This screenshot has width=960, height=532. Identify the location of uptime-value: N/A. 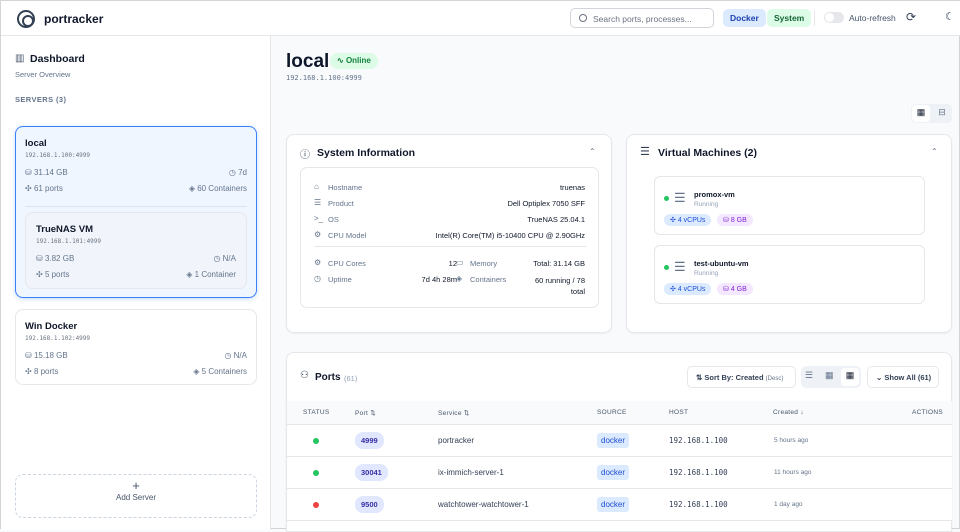
(229, 258).